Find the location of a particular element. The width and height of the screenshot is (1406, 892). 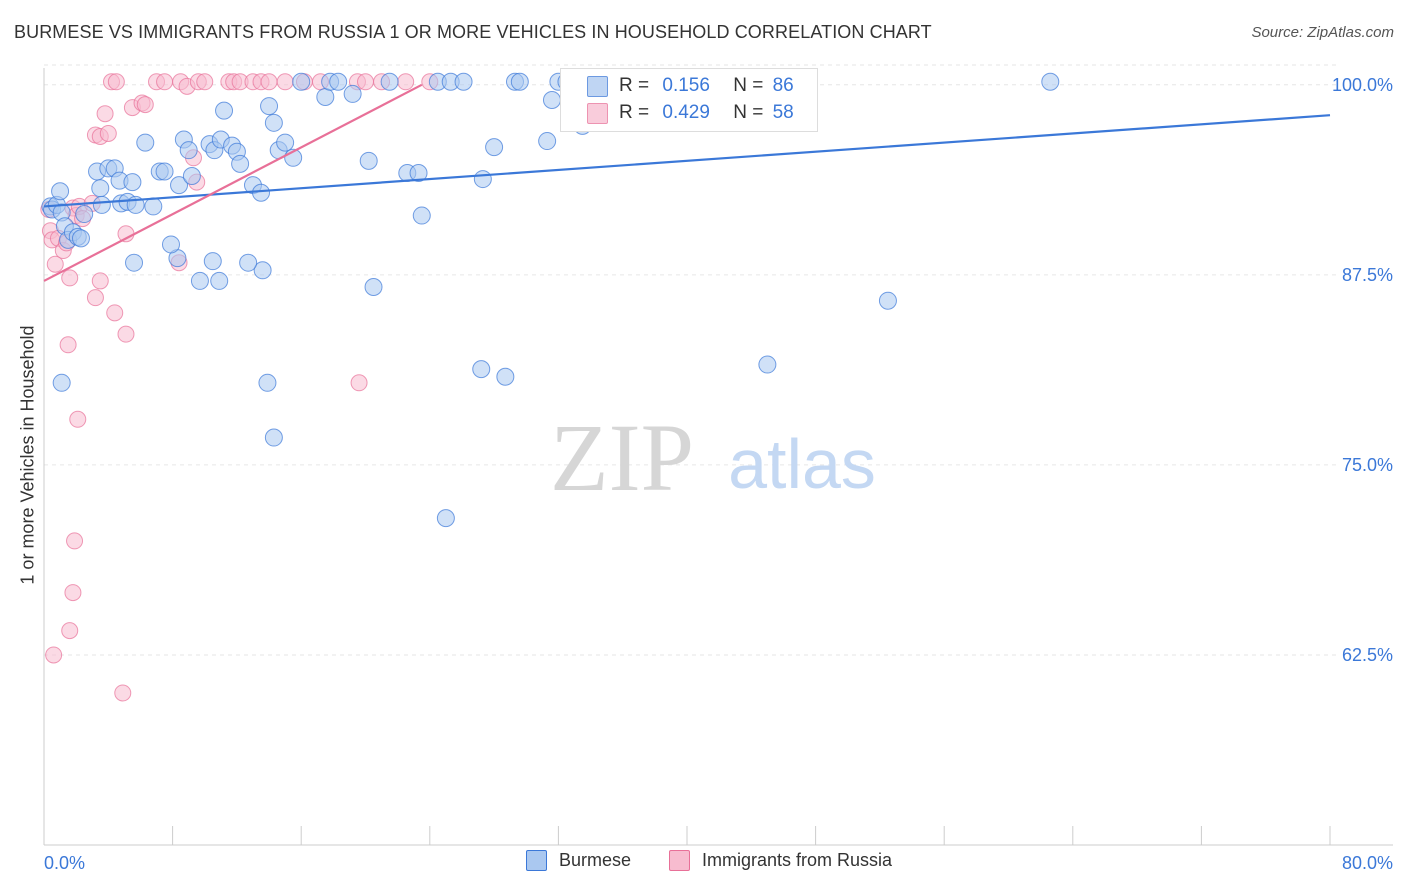

watermark: ZIP atlas is located at coordinates (713, 457).